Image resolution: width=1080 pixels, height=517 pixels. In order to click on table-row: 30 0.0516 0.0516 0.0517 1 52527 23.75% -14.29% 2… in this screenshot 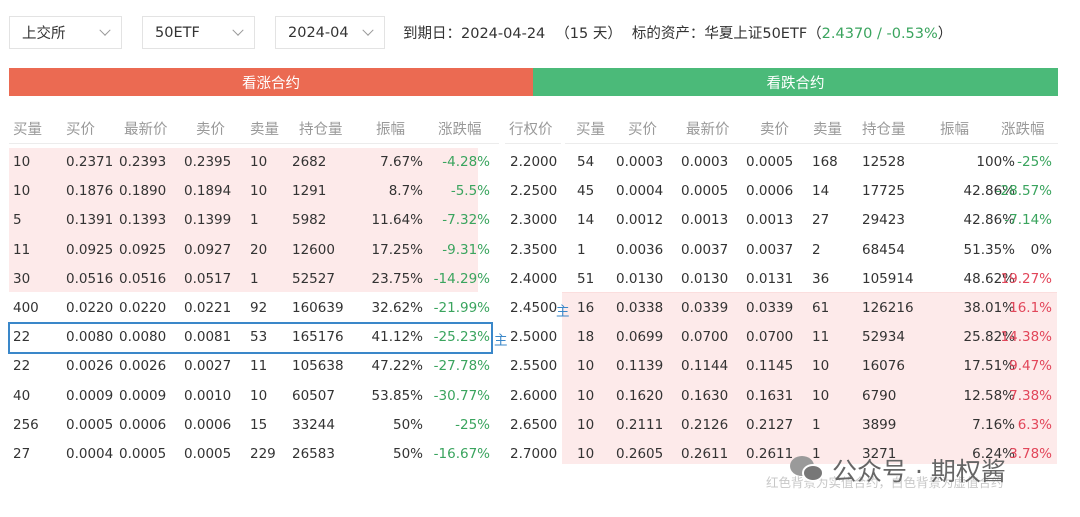, I will do `click(540, 279)`.